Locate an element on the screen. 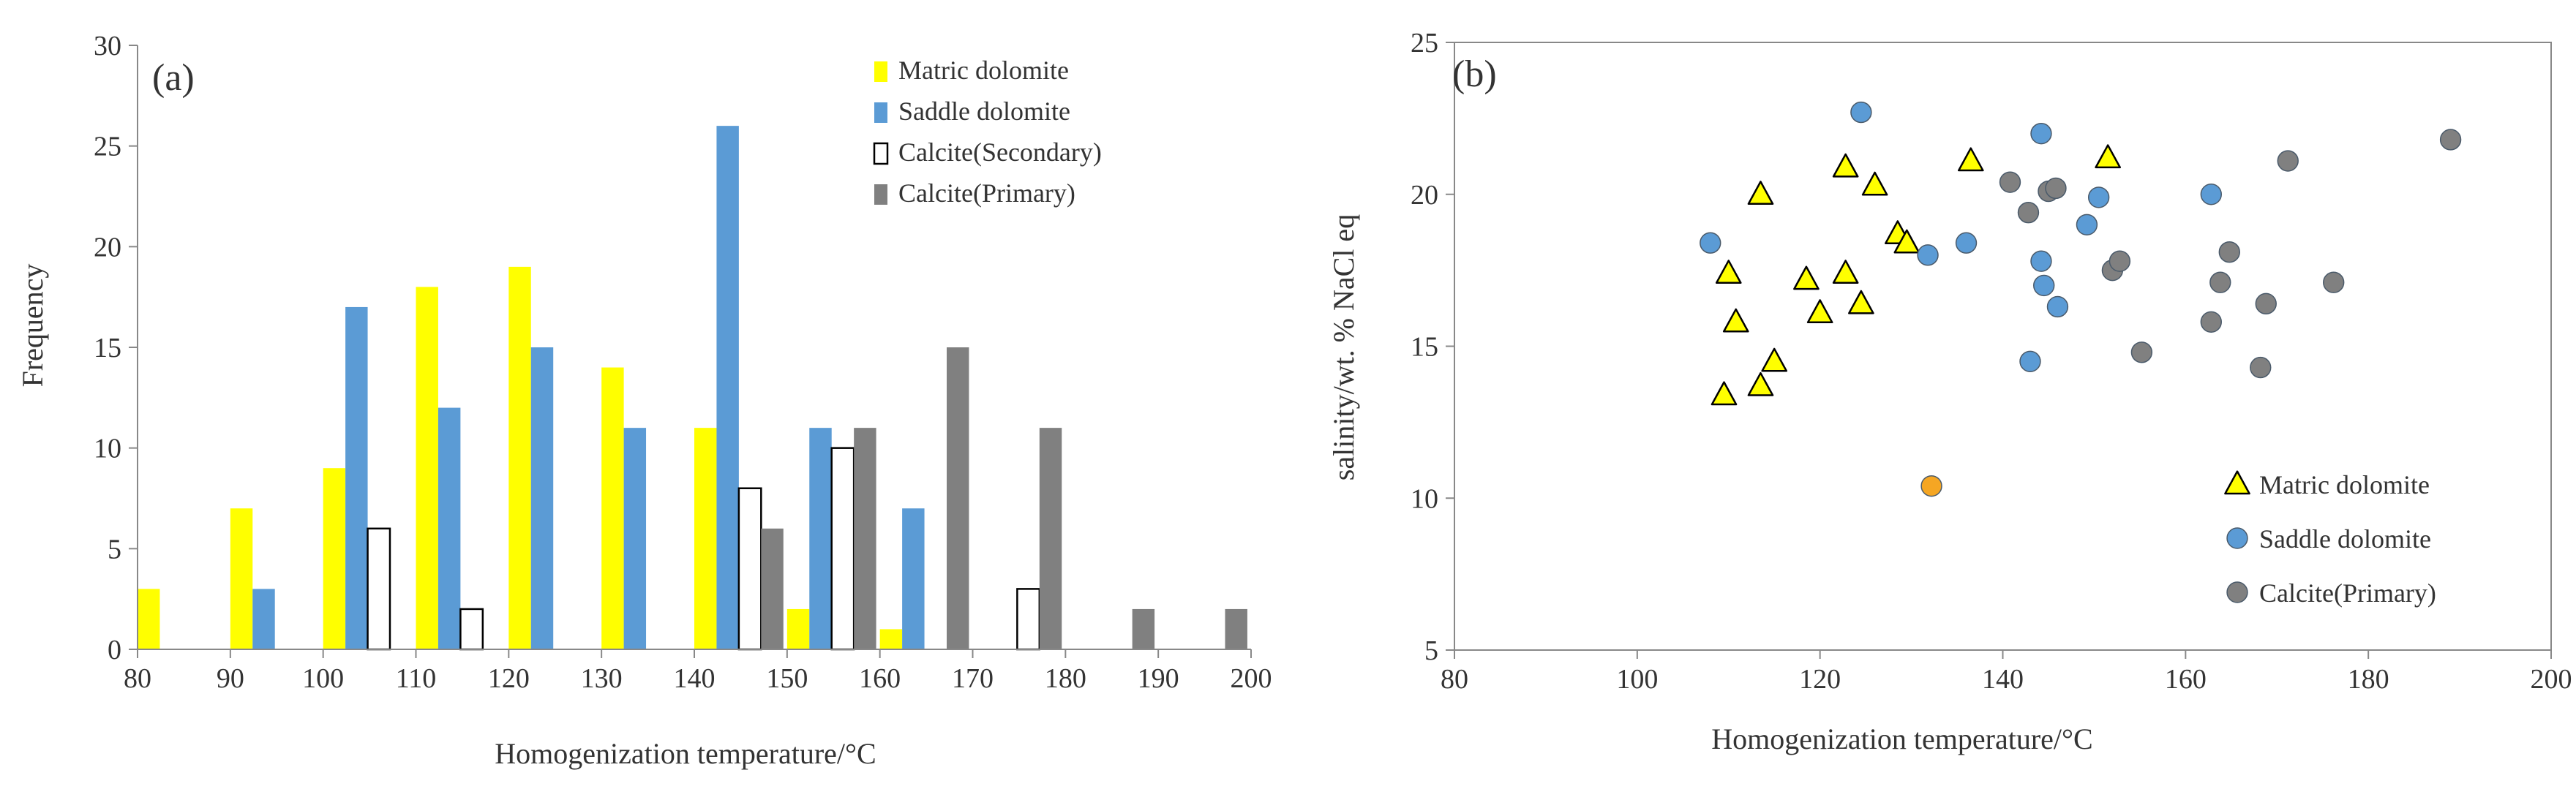  panel-a-x-tick-label-130: 130 is located at coordinates (602, 679).